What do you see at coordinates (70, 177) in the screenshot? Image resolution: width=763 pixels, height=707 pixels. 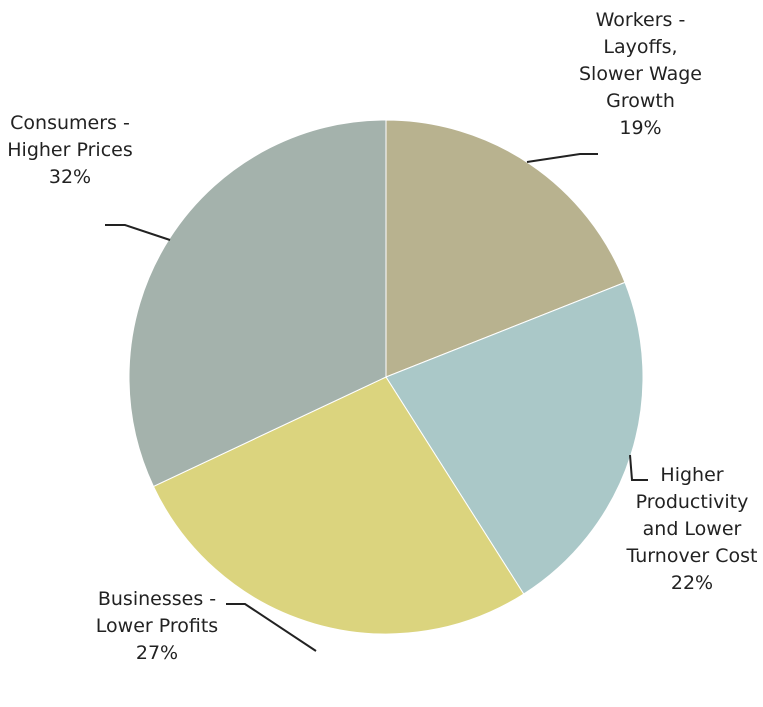 I see `value-label: 32%` at bounding box center [70, 177].